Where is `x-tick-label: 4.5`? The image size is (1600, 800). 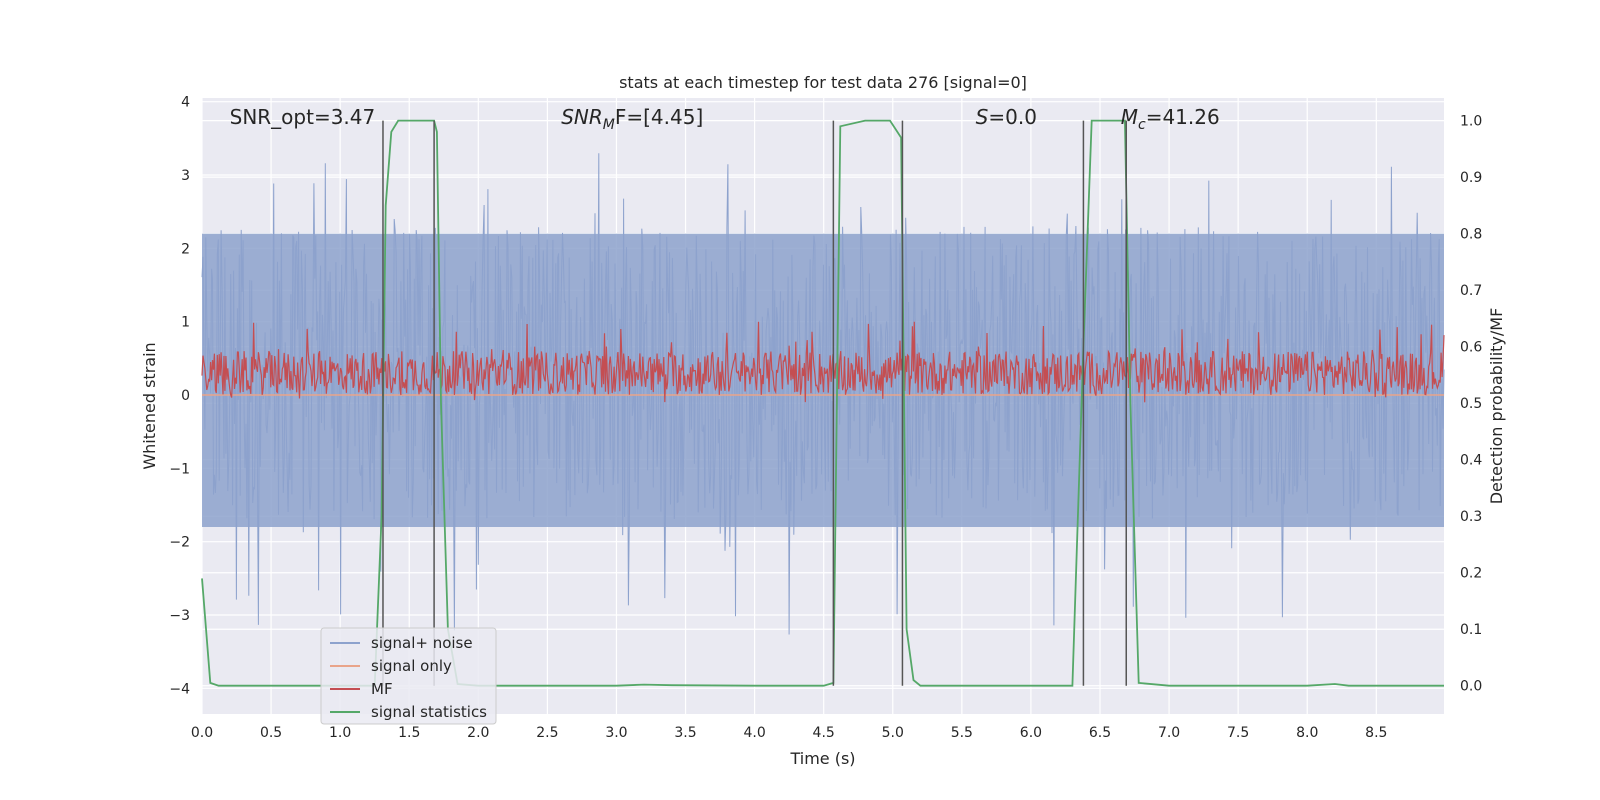 x-tick-label: 4.5 is located at coordinates (824, 733).